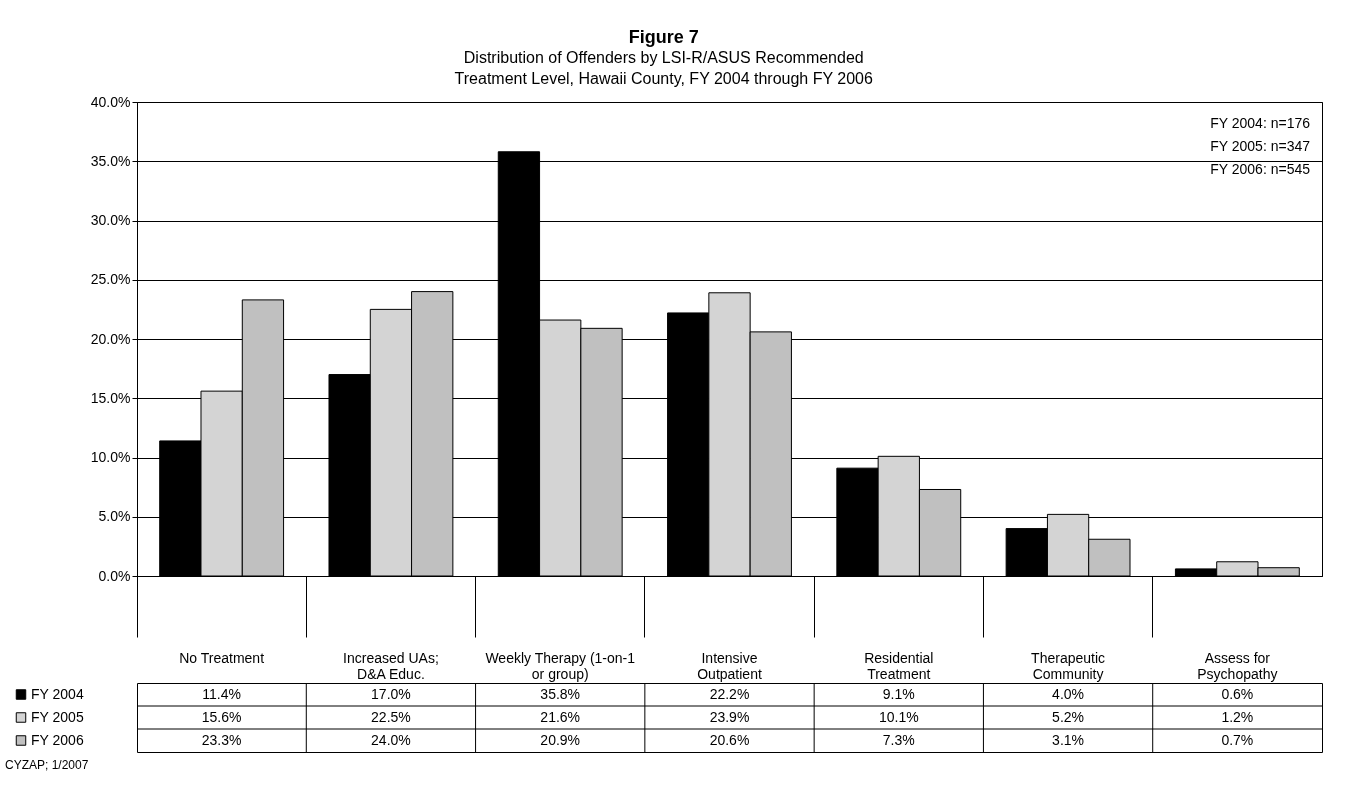 The height and width of the screenshot is (804, 1346). I want to click on y-tick-label: 5.0%, so click(114, 516).